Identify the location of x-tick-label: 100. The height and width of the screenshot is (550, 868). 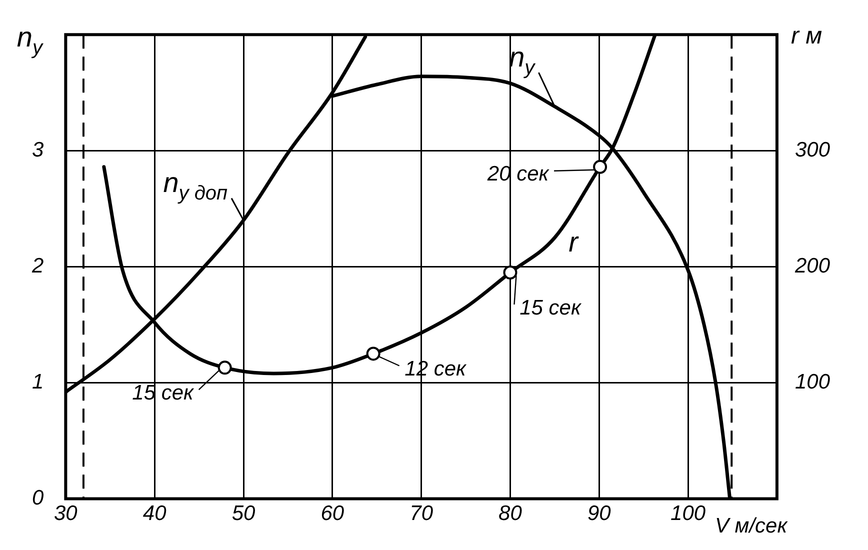
(688, 514).